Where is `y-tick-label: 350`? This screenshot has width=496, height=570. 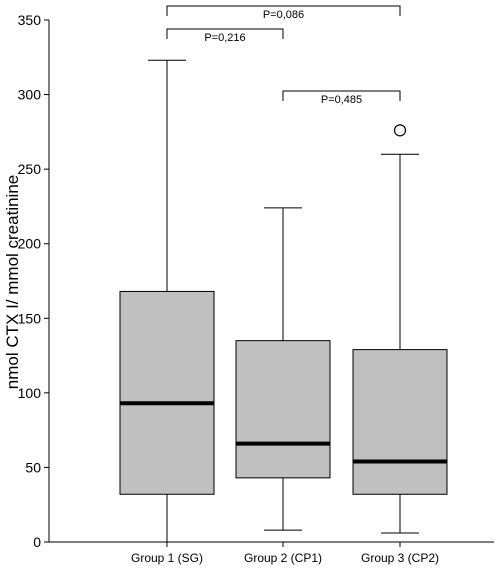
y-tick-label: 350 is located at coordinates (30, 20).